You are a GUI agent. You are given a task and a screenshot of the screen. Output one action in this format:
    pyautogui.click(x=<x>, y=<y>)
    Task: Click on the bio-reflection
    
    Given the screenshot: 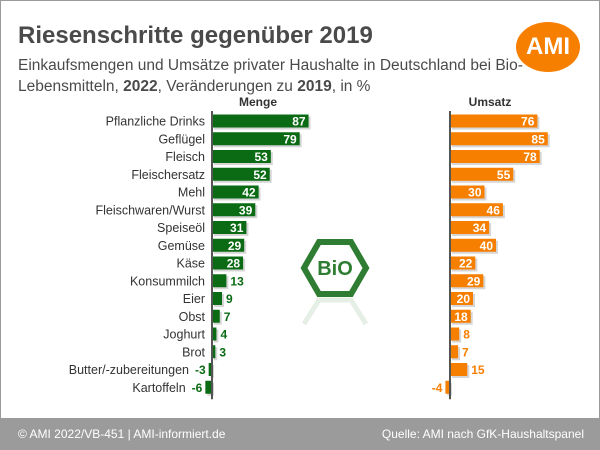 What is the action you would take?
    pyautogui.click(x=335, y=311)
    